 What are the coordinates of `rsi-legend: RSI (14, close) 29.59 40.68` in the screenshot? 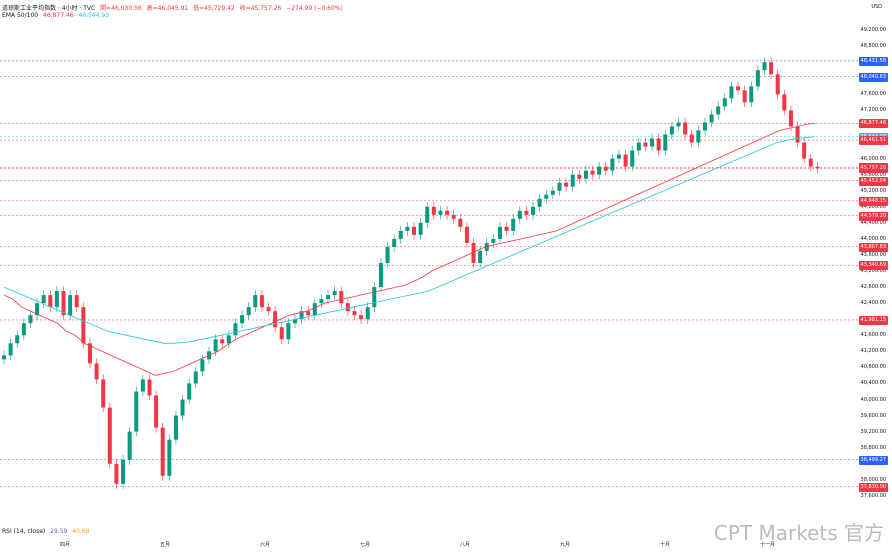 It's located at (47, 531).